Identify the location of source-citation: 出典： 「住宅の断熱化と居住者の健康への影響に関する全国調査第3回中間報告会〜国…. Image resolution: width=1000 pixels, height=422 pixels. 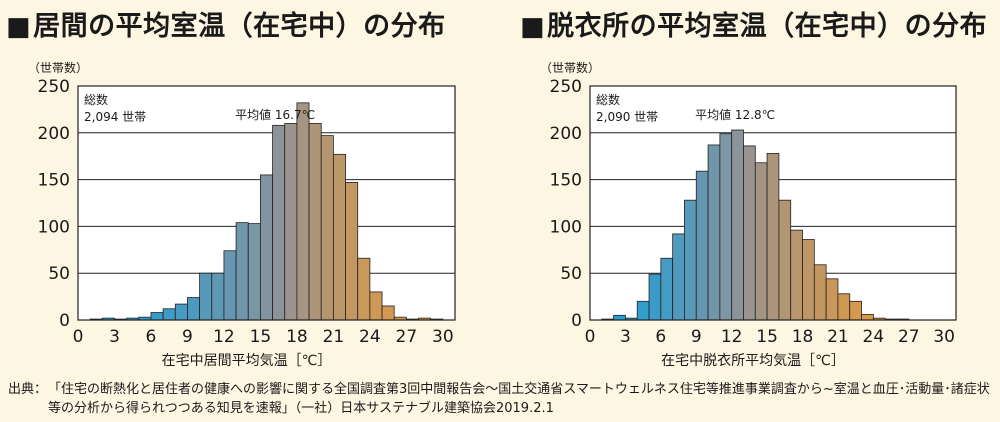
(500, 399).